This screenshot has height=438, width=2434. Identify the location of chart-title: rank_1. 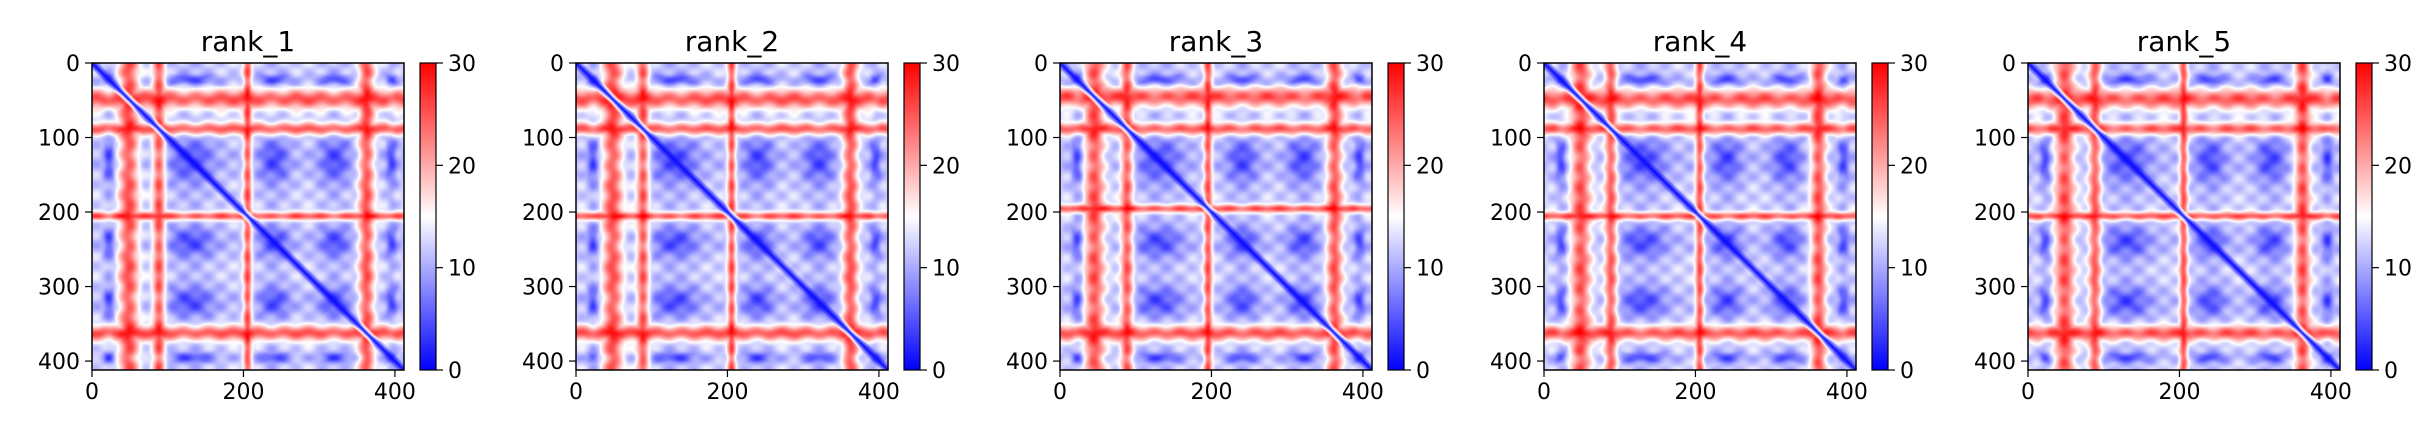
(248, 41).